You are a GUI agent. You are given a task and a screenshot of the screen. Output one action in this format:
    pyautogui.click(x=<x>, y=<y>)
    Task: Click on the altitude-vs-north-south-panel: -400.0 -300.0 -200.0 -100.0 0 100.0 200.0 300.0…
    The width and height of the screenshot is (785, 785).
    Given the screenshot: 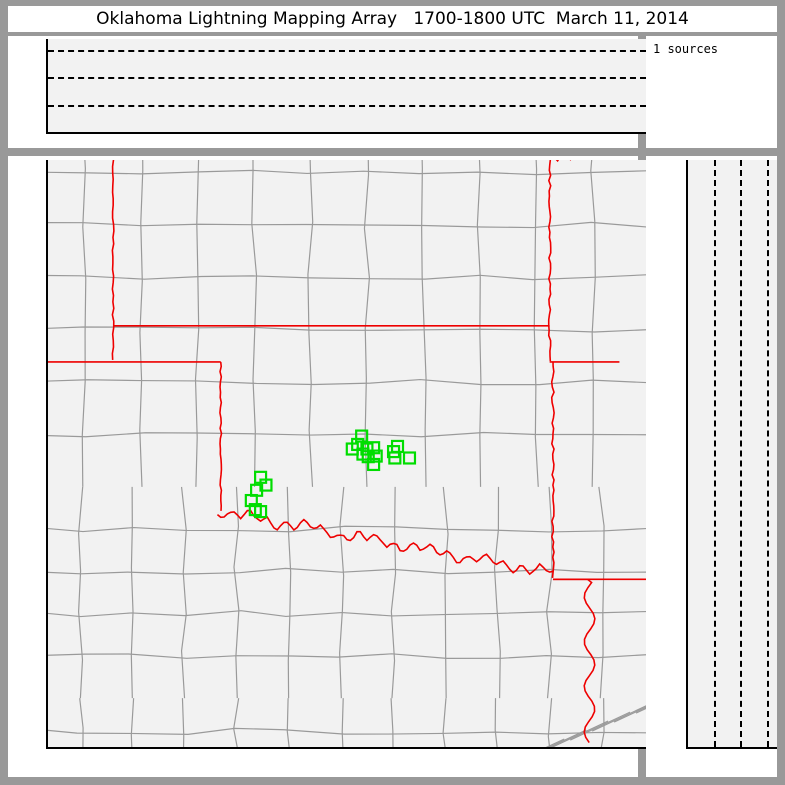 What is the action you would take?
    pyautogui.click(x=711, y=466)
    